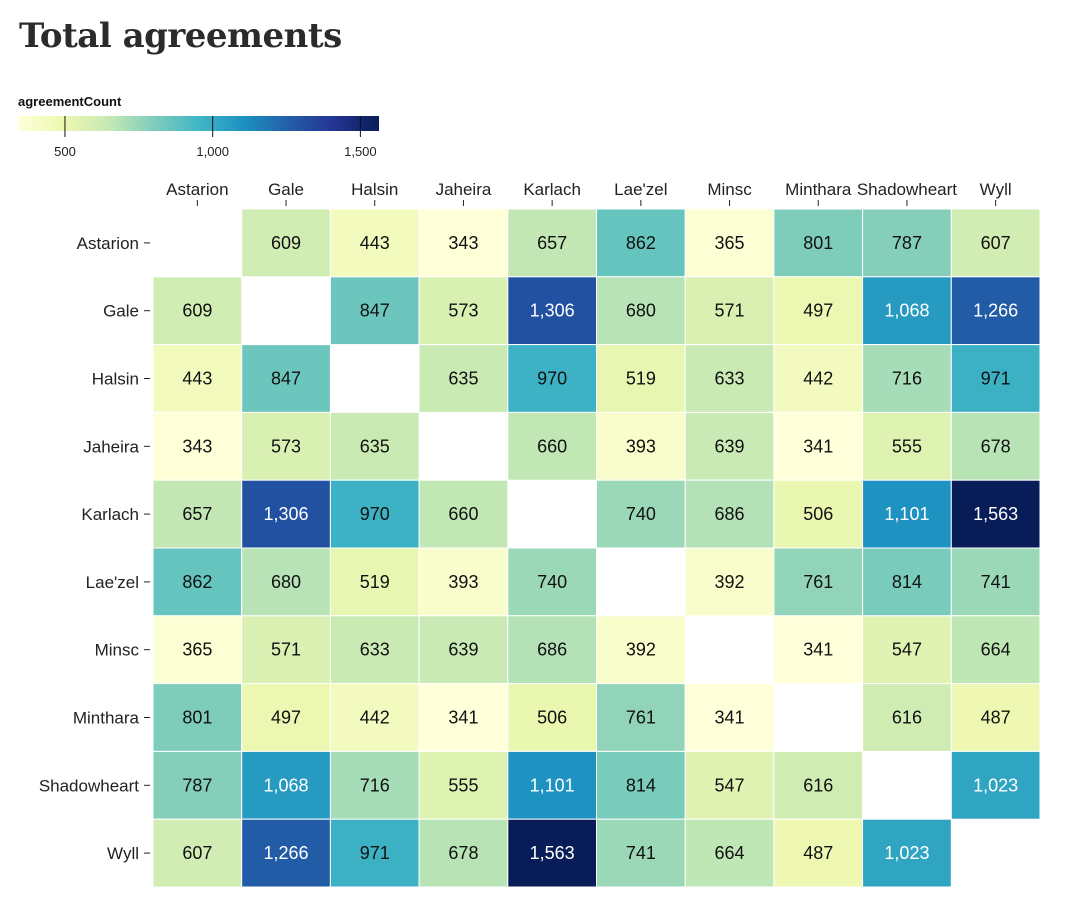 Image resolution: width=1080 pixels, height=916 pixels. What do you see at coordinates (110, 514) in the screenshot?
I see `y-tick-label: Karlach` at bounding box center [110, 514].